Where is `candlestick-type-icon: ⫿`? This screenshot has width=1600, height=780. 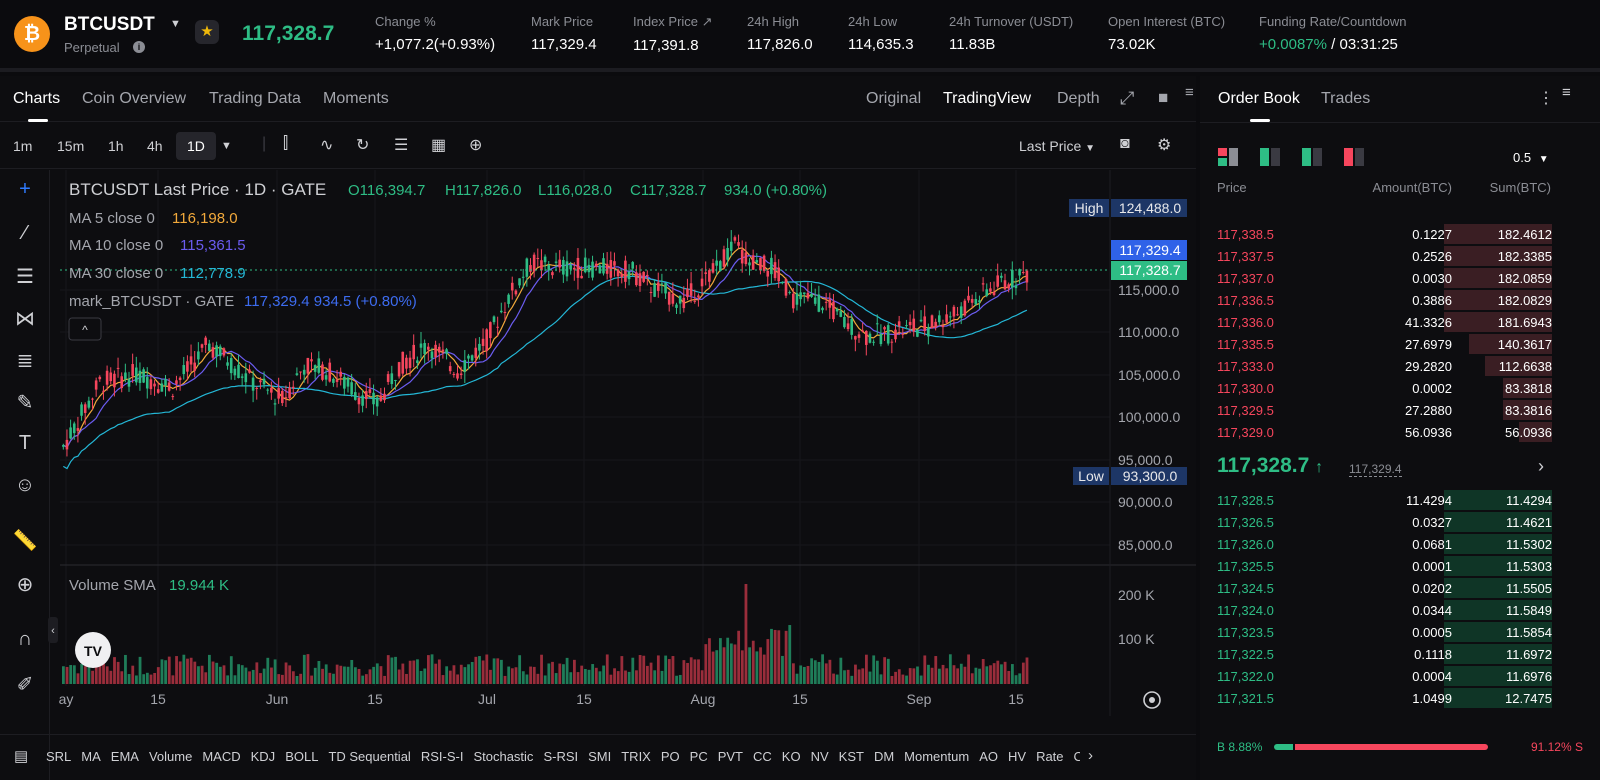
candlestick-type-icon: ⫿ is located at coordinates (286, 143).